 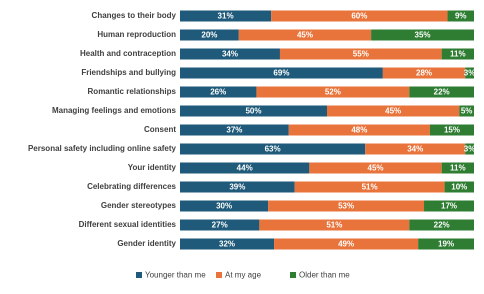 I want to click on category-label: Celebrating differences, so click(x=131, y=186).